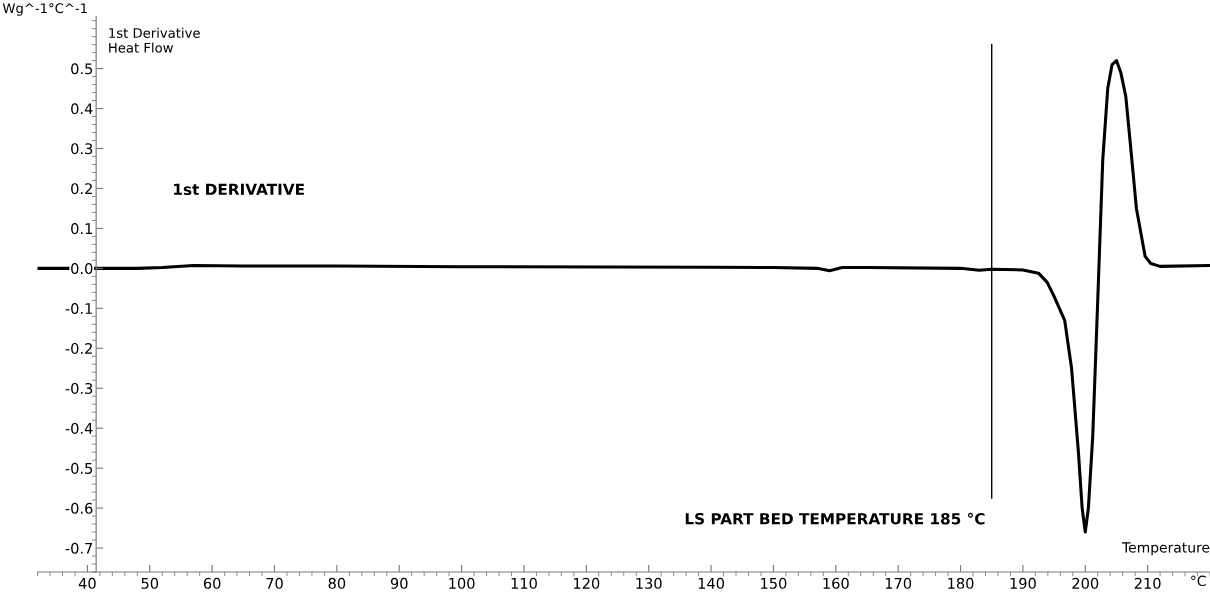 The height and width of the screenshot is (594, 1210). I want to click on x-tick-label: 110, so click(524, 583).